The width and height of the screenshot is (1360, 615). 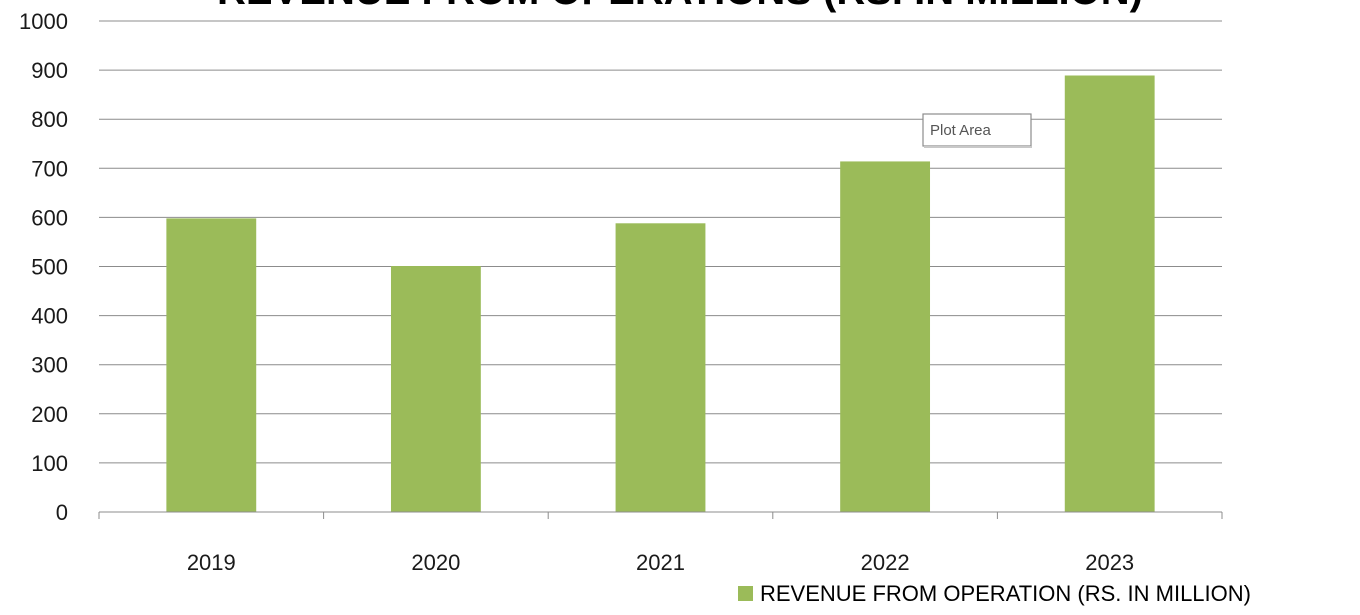 I want to click on x-category-label: 2022, so click(x=885, y=562).